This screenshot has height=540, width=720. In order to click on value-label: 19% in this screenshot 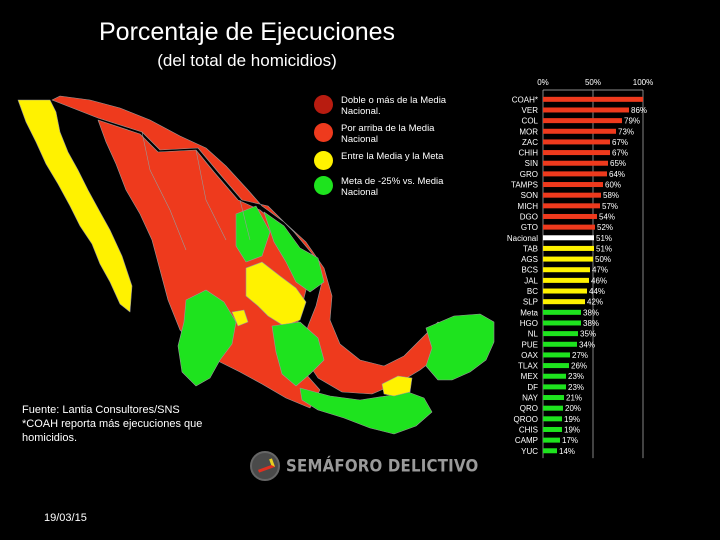, I will do `click(572, 419)`.